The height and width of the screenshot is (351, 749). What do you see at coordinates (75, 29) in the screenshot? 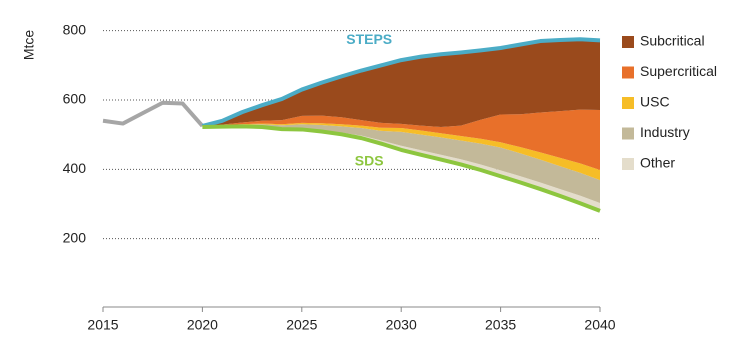
I see `y-tick-label: 800` at bounding box center [75, 29].